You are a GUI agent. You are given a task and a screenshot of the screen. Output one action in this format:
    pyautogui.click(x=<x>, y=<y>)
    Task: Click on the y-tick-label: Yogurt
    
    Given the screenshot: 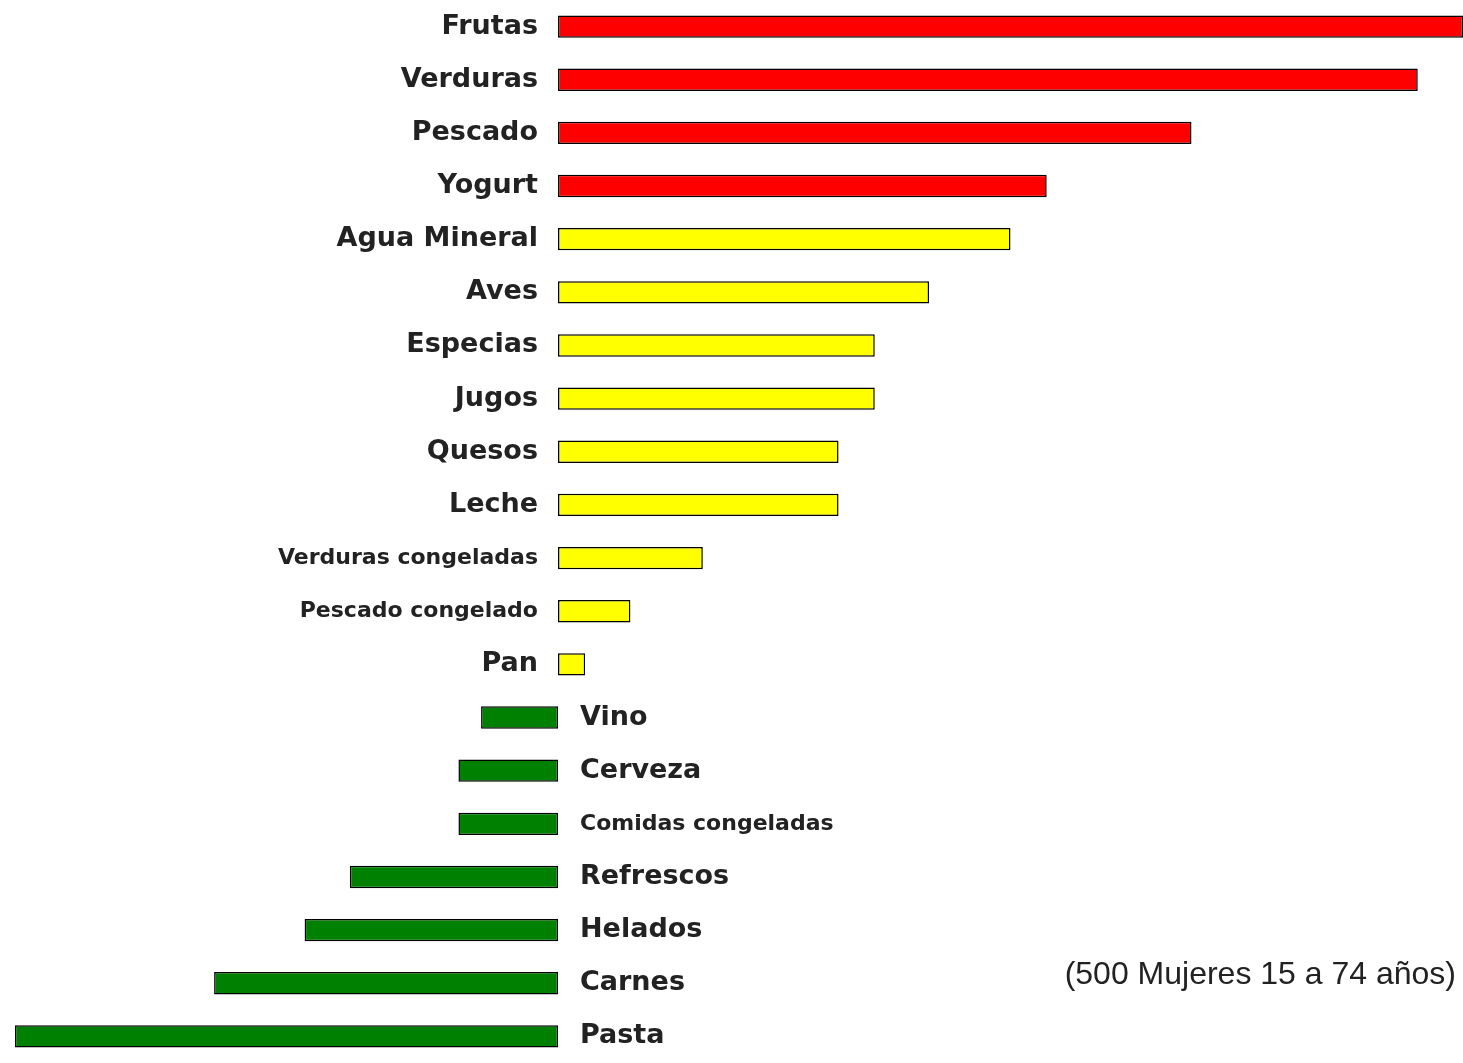 What is the action you would take?
    pyautogui.click(x=487, y=184)
    